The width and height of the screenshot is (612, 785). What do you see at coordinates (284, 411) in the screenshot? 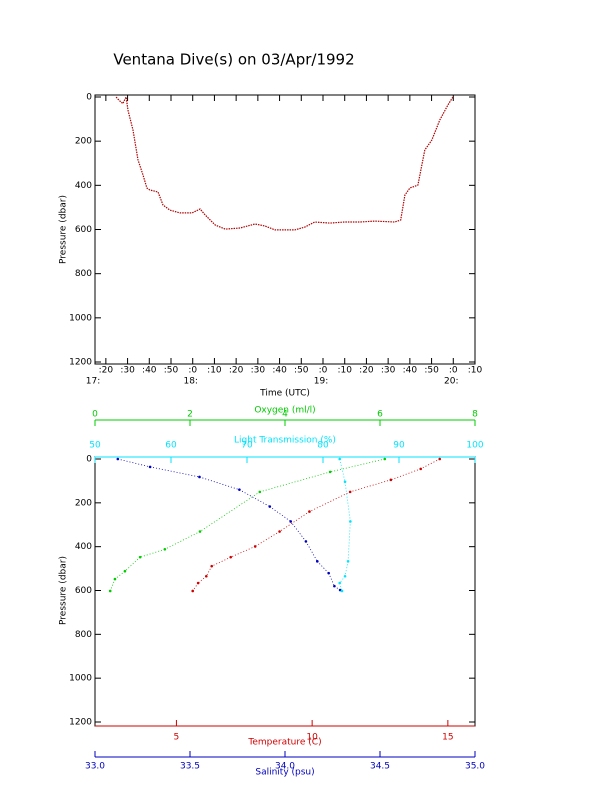
I see `x-axis-label: Oxygen (ml/l)` at bounding box center [284, 411].